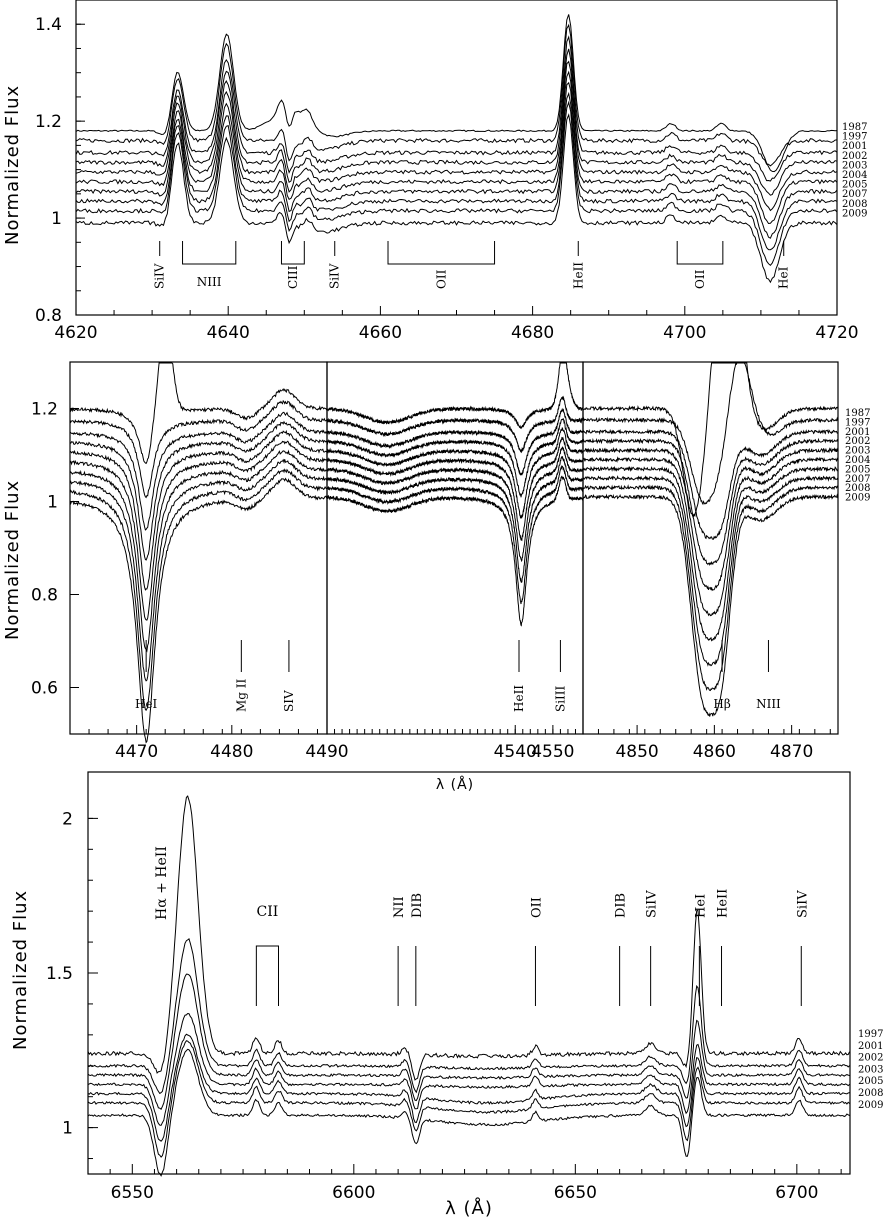 The width and height of the screenshot is (889, 1220). Describe the element at coordinates (12, 560) in the screenshot. I see `panel-middle-ylabel: Normalized Flux` at that location.